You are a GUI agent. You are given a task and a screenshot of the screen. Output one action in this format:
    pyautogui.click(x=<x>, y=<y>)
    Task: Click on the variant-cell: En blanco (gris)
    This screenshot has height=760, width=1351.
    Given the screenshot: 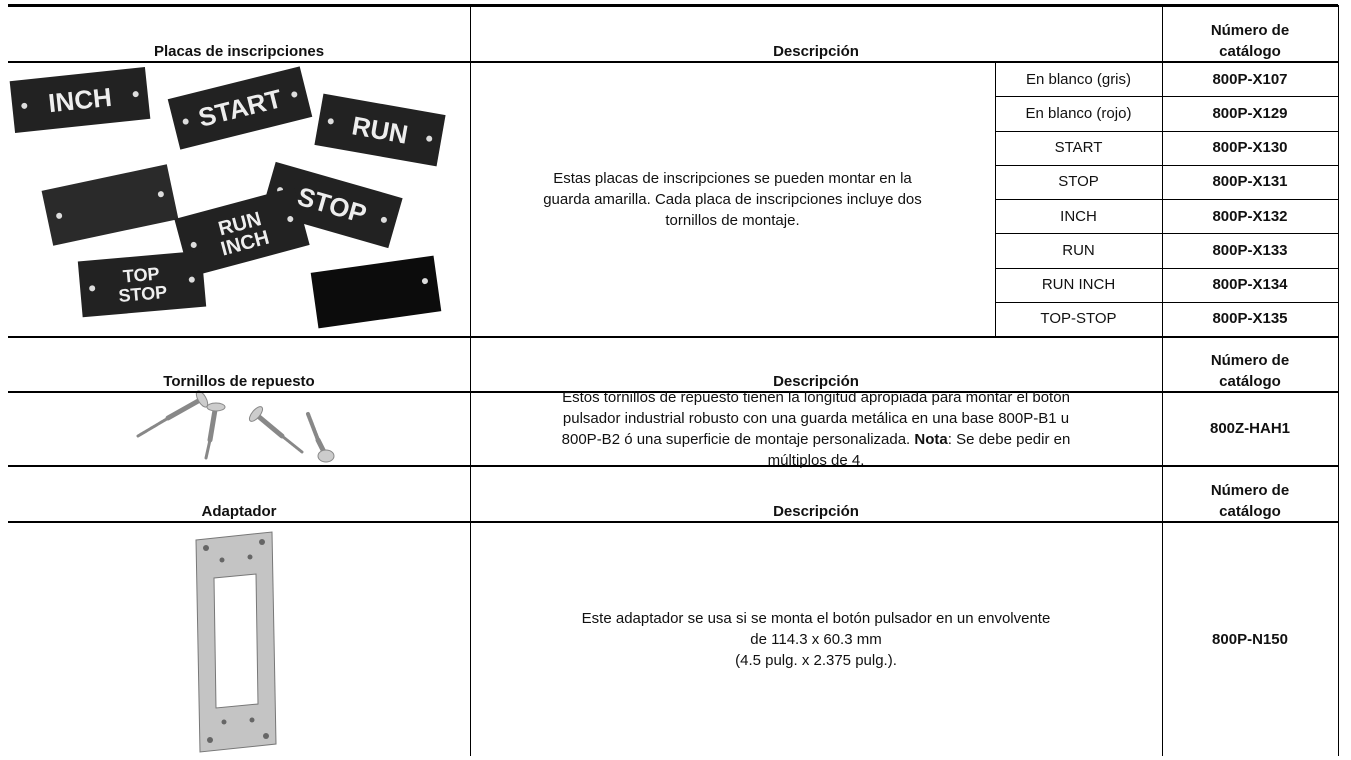 What is the action you would take?
    pyautogui.click(x=1078, y=79)
    